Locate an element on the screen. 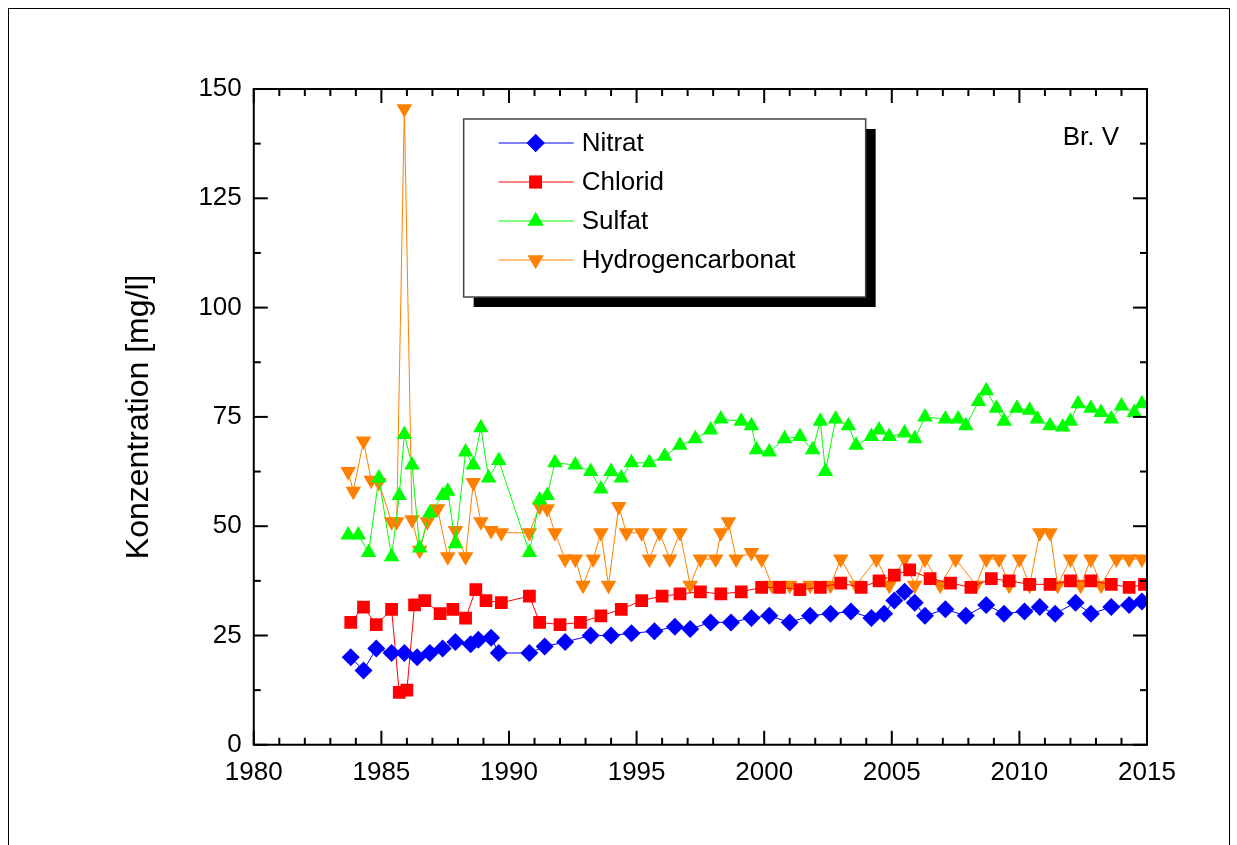 The width and height of the screenshot is (1237, 845). x-tick-label: 1980 is located at coordinates (253, 770).